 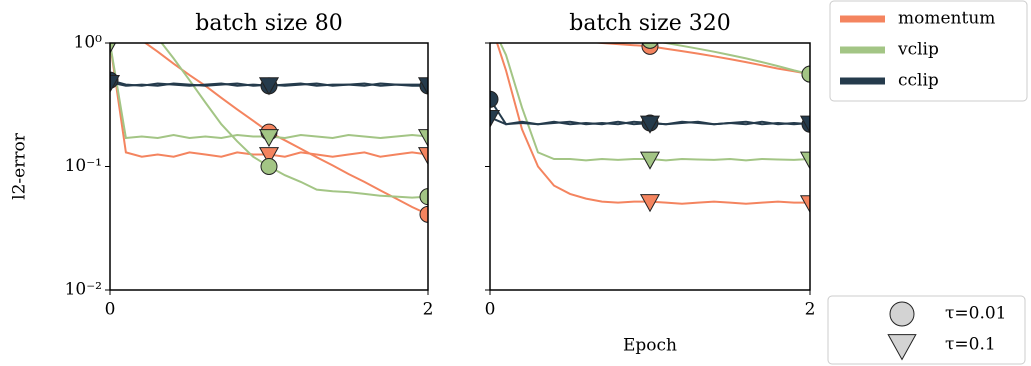 I want to click on y-tick-label: 10⁻¹, so click(x=83, y=166).